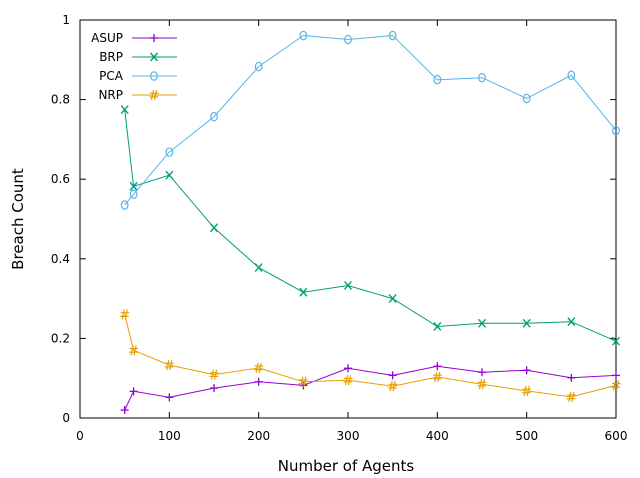  What do you see at coordinates (526, 436) in the screenshot?
I see `x-tick-label: 500` at bounding box center [526, 436].